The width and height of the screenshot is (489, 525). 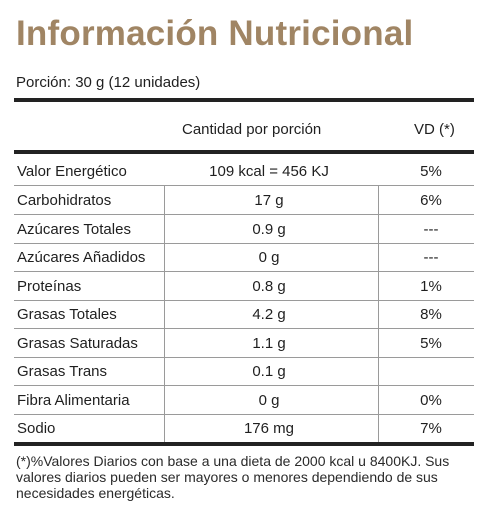 I want to click on nutrient-name: Grasas Trans, so click(x=62, y=371).